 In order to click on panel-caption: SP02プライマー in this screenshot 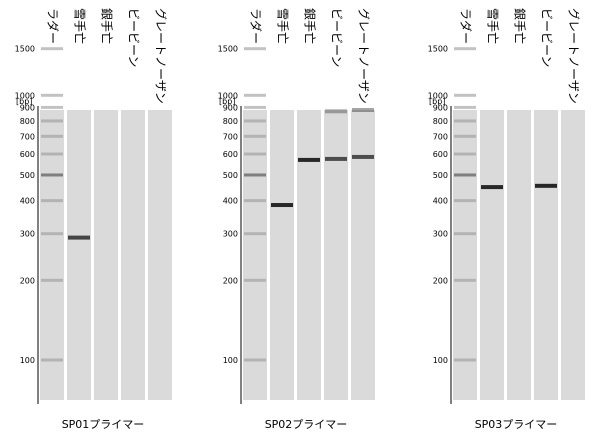, I will do `click(306, 424)`.